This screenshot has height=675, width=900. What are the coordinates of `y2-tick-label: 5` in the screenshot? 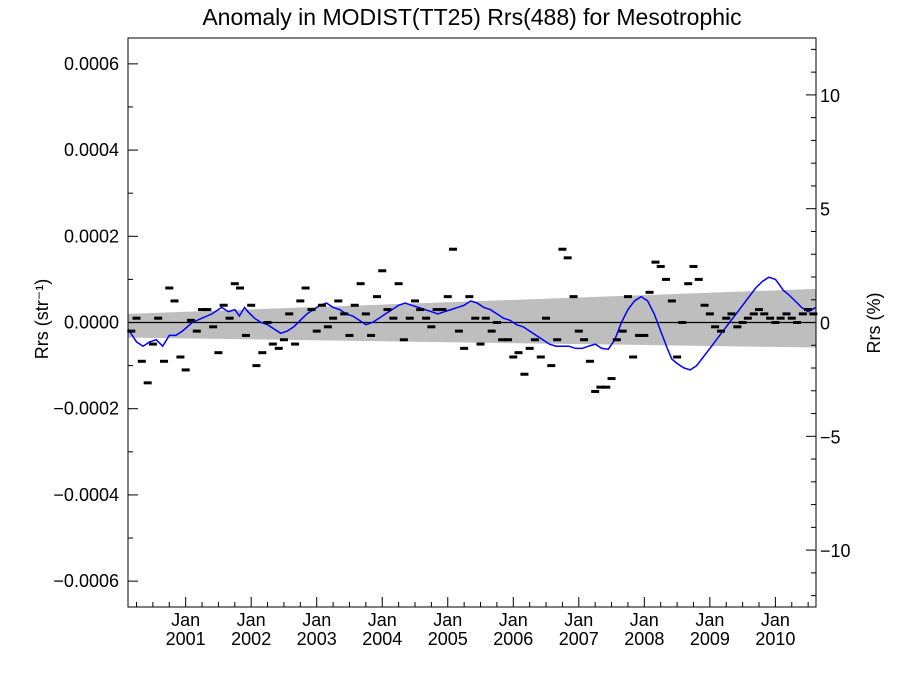 It's located at (825, 210).